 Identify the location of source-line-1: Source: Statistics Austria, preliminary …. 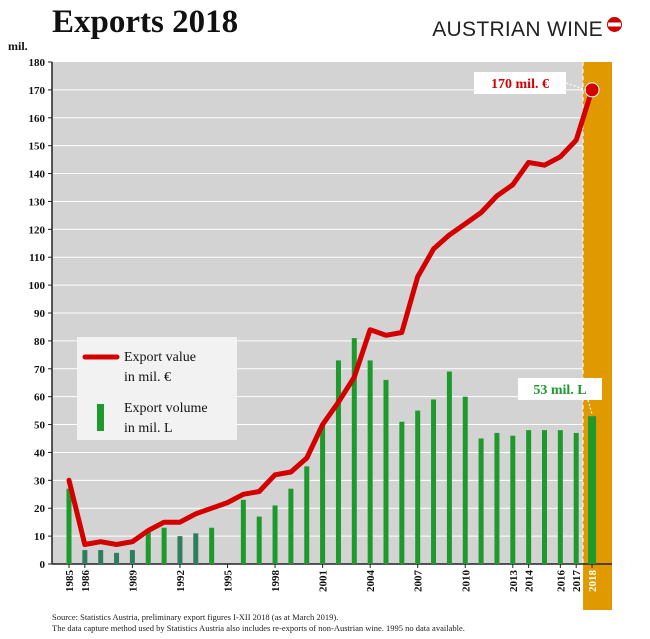
(195, 617).